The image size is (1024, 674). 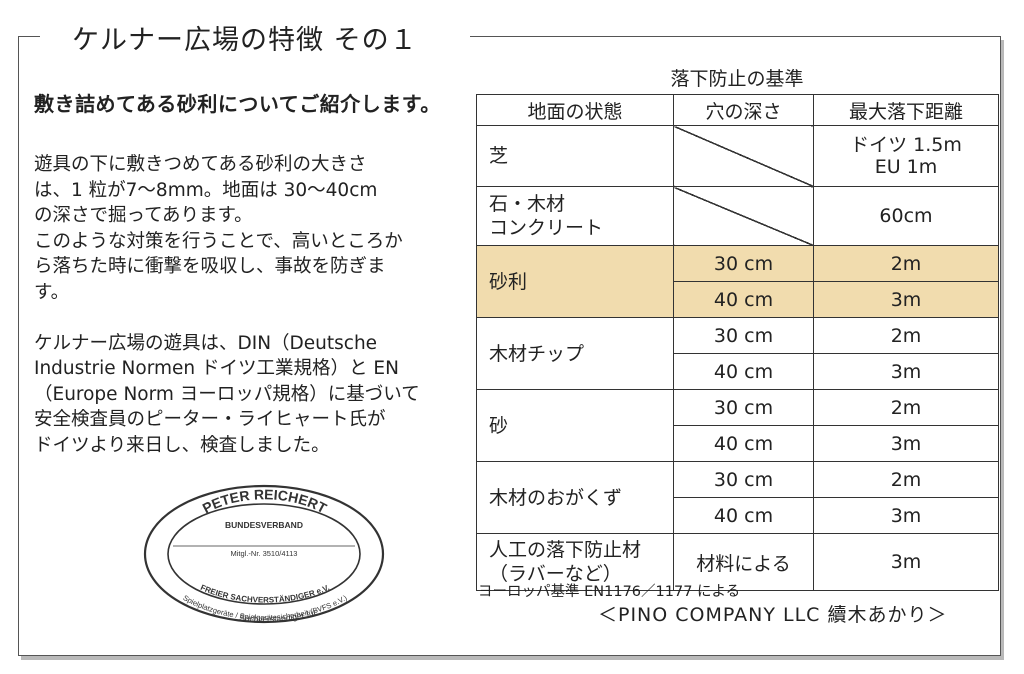 I want to click on body-line: ドイツより来日し、検査しました。, so click(x=182, y=445).